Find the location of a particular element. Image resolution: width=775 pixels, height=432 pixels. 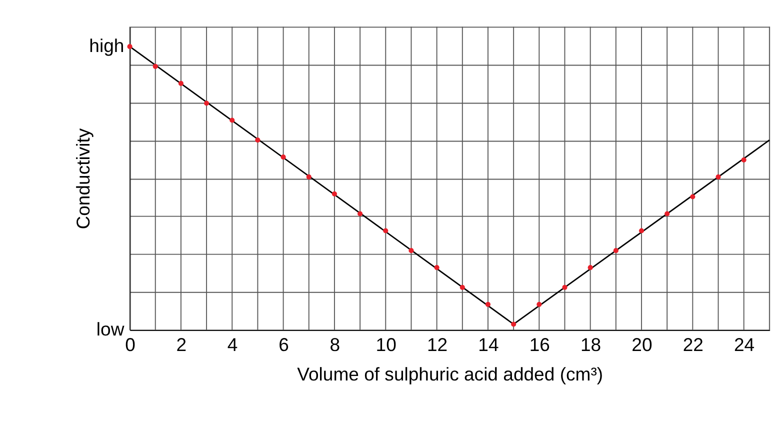

x-tick-label: 8 is located at coordinates (335, 344).